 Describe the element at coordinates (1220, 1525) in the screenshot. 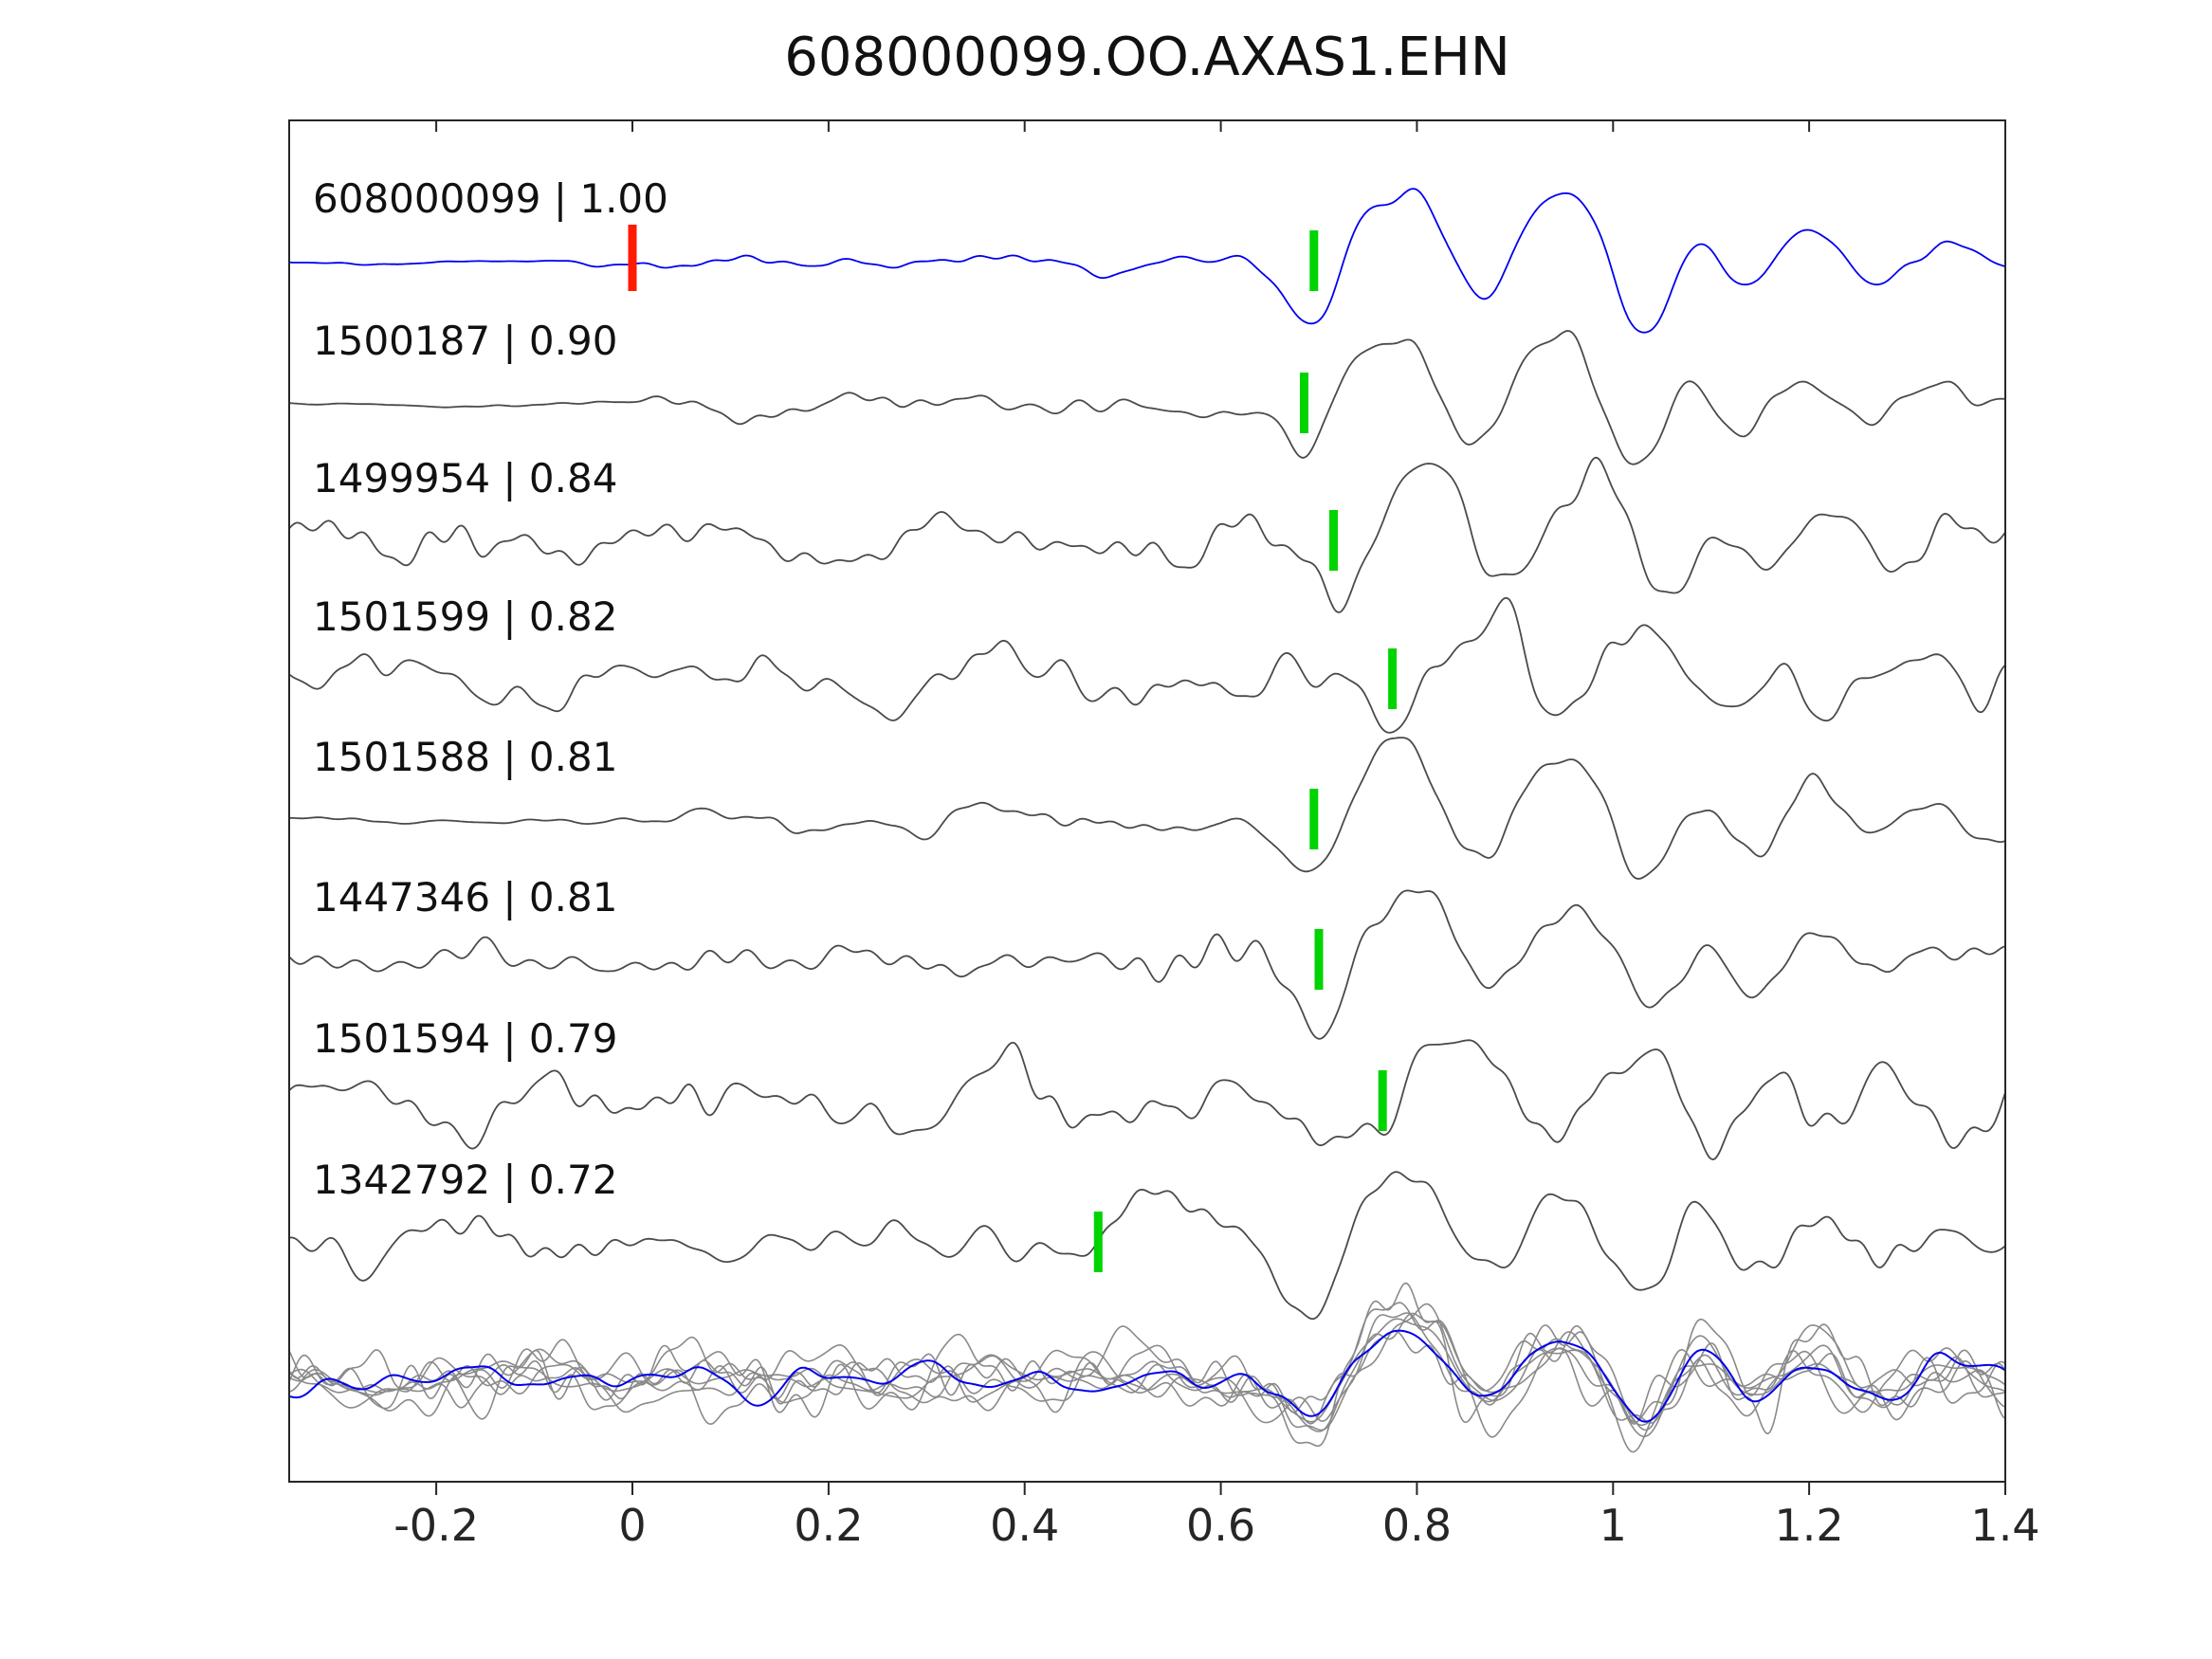

I see `x-tick-label: 0.6` at that location.